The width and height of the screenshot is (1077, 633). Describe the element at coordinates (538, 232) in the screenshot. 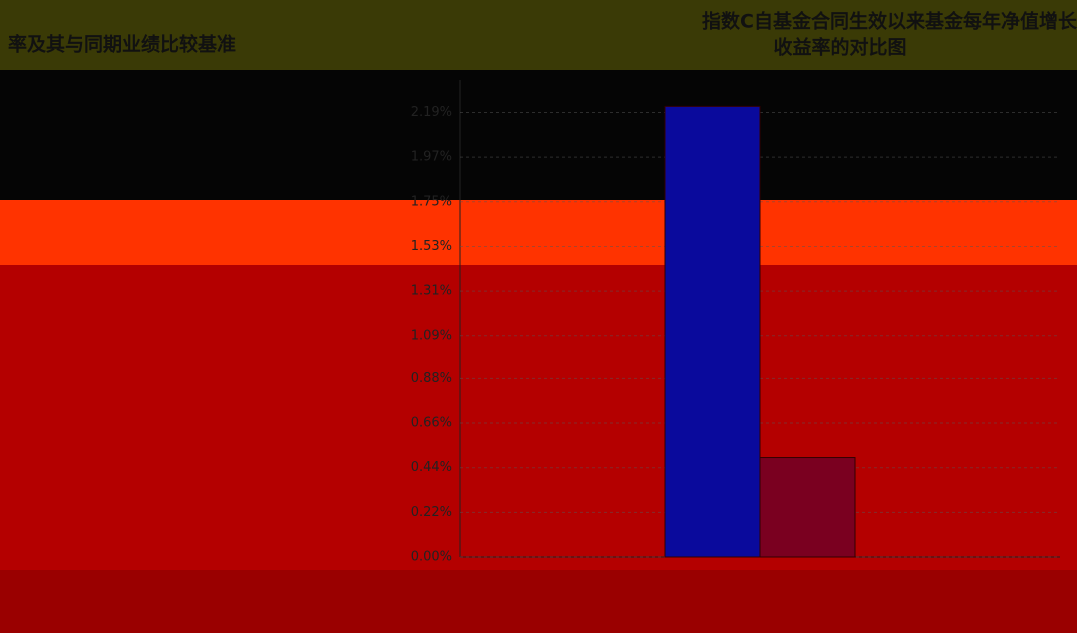

I see `orange-band` at that location.